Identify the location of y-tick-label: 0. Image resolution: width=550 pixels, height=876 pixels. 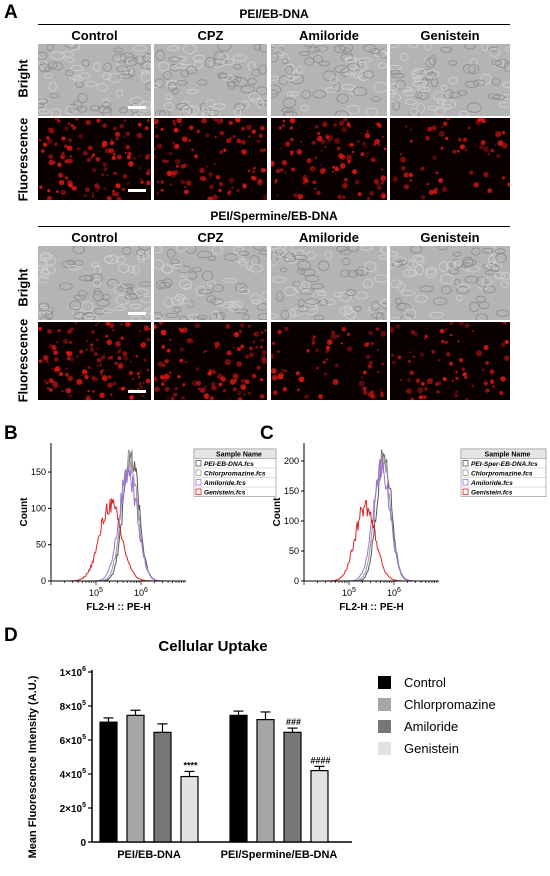
(296, 581).